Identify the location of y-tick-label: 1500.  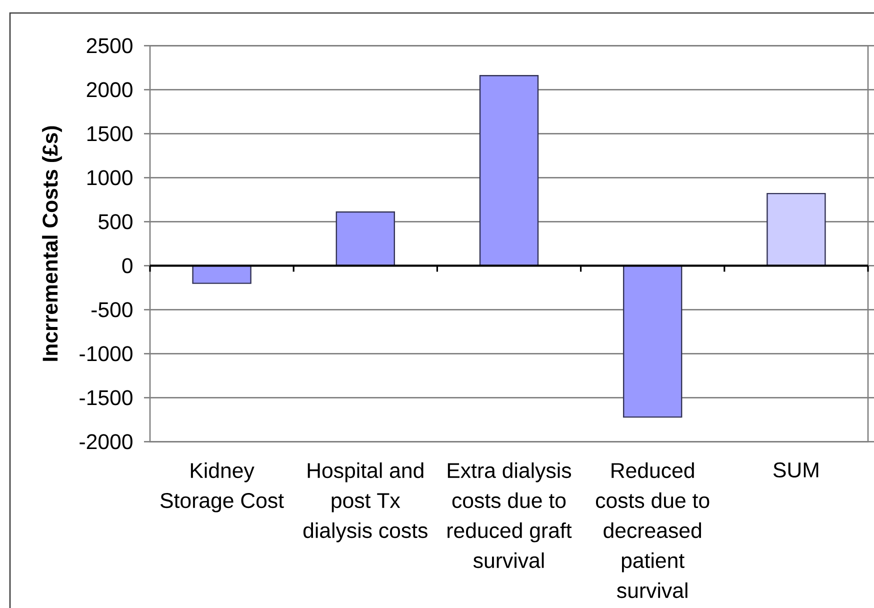
(109, 134).